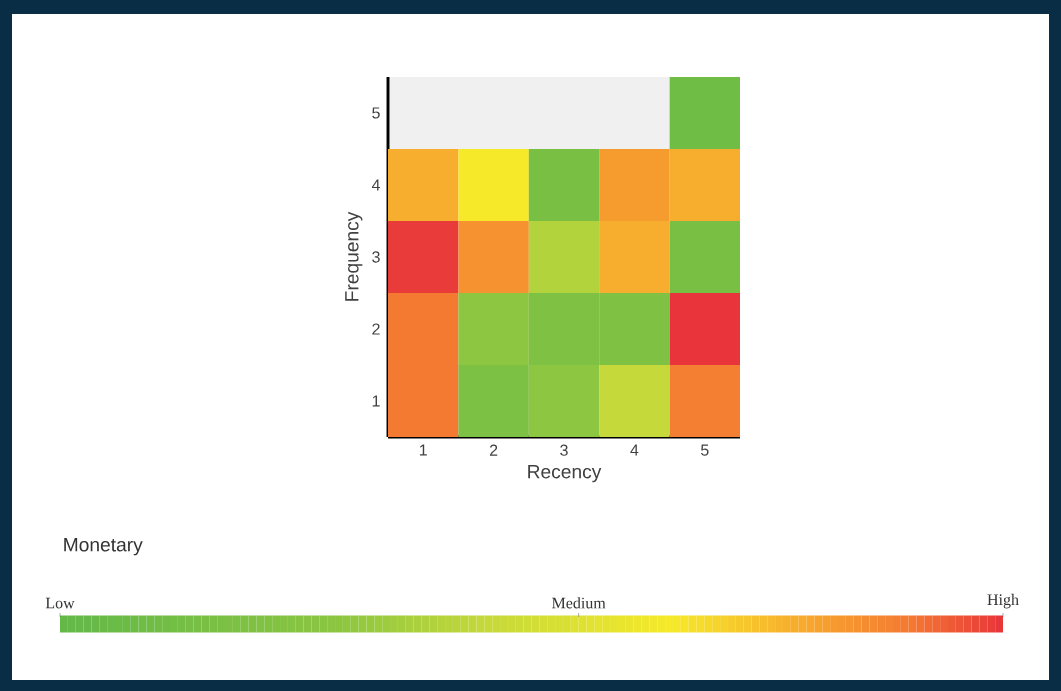 The image size is (1061, 691). What do you see at coordinates (60, 603) in the screenshot?
I see `color-bar-label: Low` at bounding box center [60, 603].